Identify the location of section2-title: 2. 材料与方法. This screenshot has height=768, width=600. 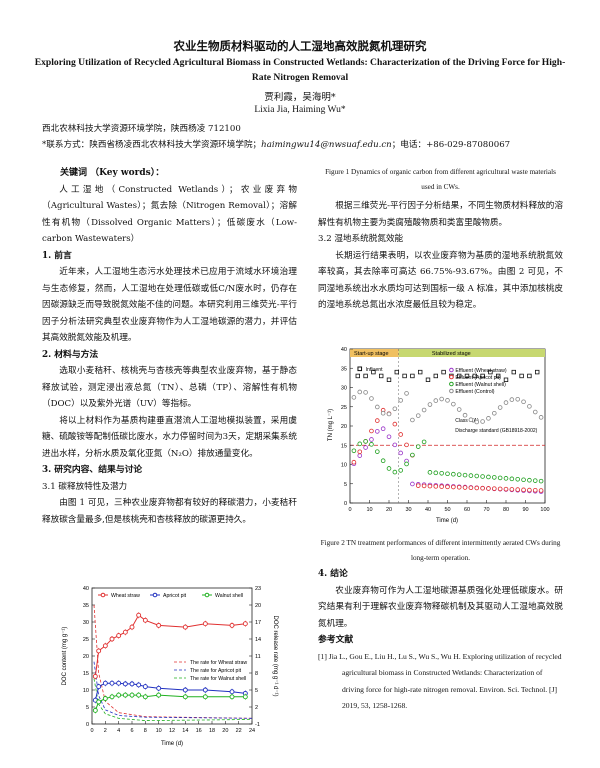
(70, 354).